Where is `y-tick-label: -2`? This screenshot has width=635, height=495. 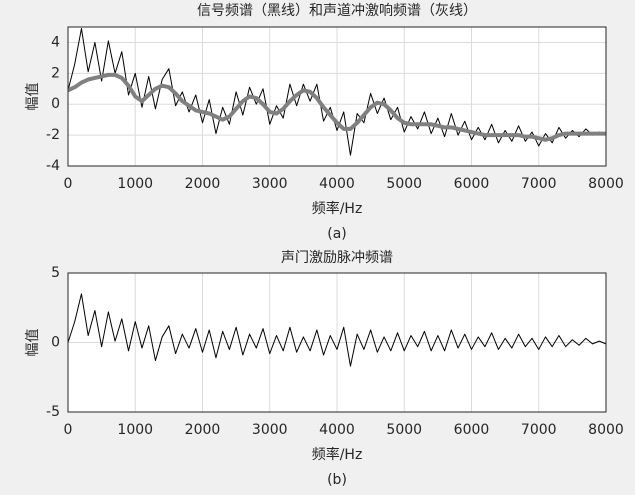 y-tick-label: -2 is located at coordinates (53, 135).